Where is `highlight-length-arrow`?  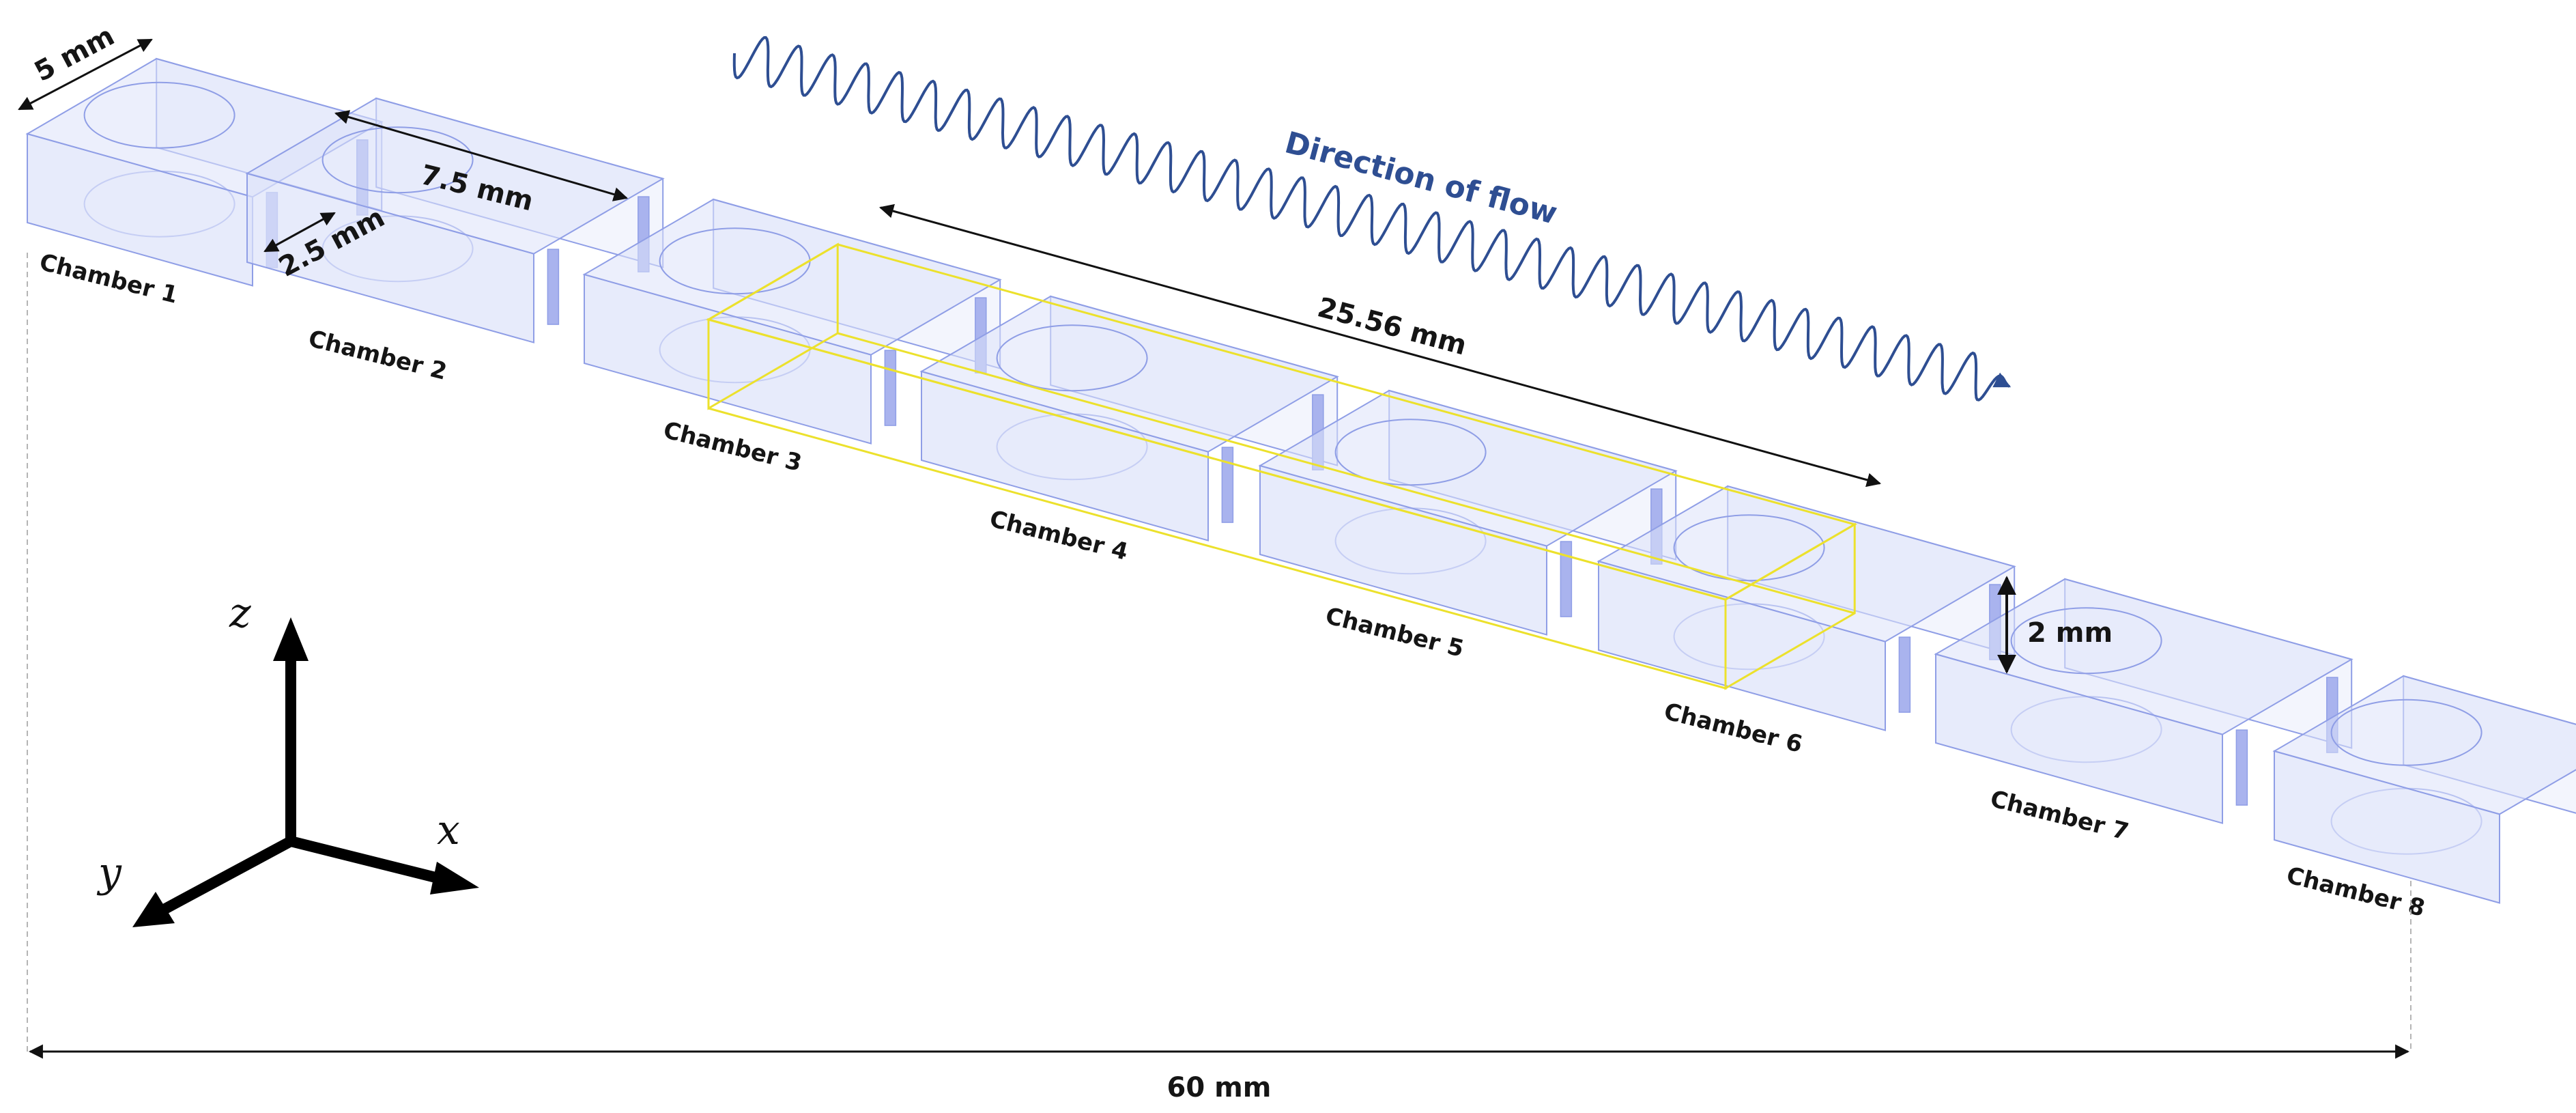 highlight-length-arrow is located at coordinates (1380, 346).